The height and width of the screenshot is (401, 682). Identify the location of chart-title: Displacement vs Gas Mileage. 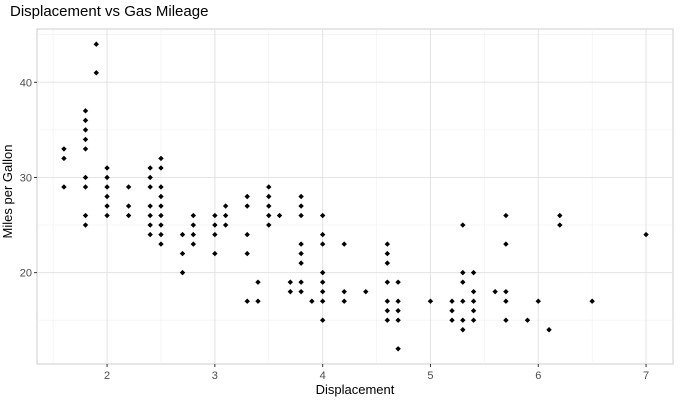
(109, 11).